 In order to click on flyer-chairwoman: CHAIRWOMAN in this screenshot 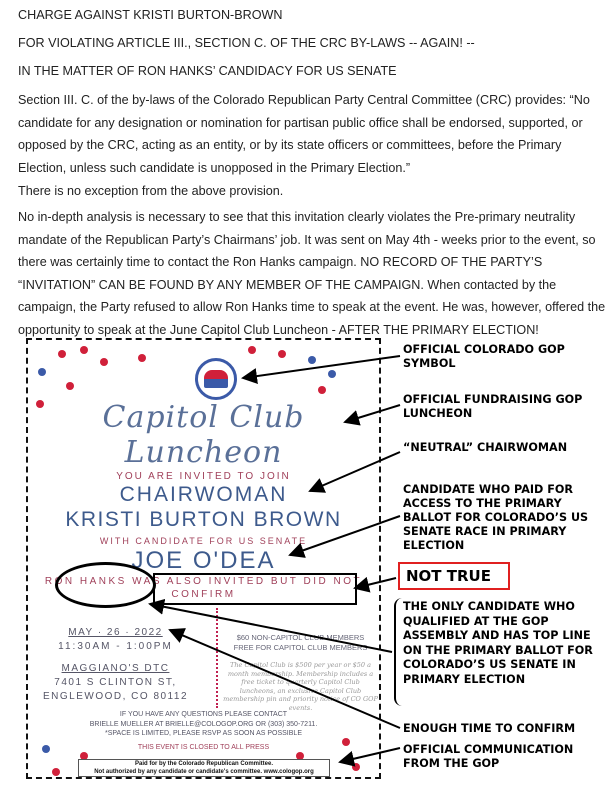, I will do `click(203, 494)`.